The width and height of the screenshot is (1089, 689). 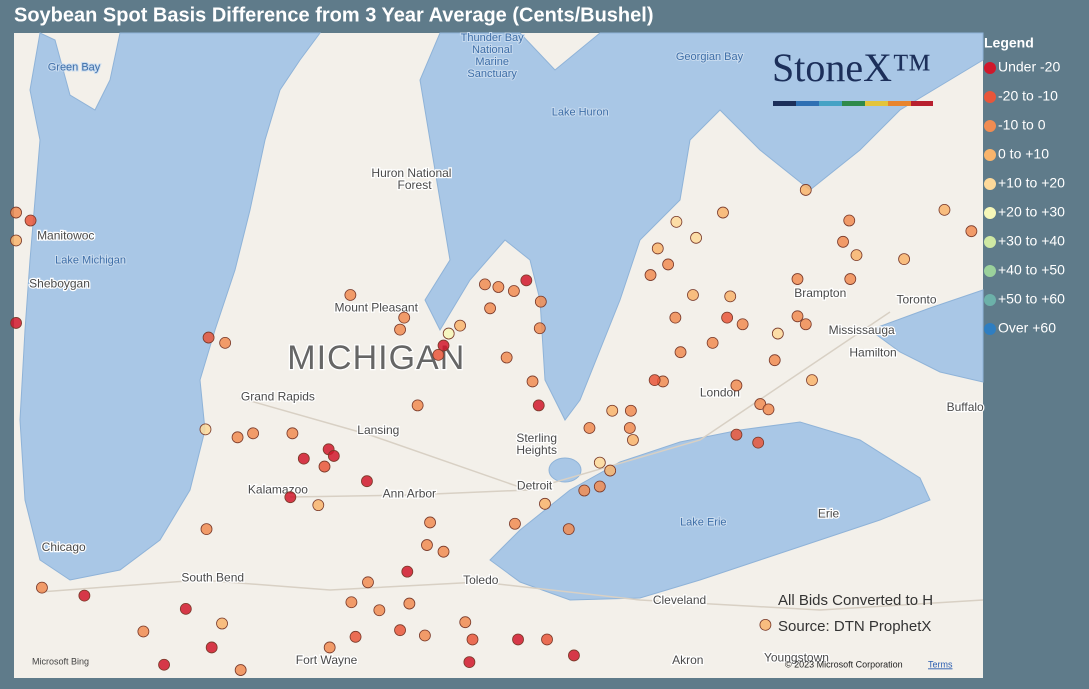 What do you see at coordinates (940, 664) in the screenshot?
I see `terms-link: Terms` at bounding box center [940, 664].